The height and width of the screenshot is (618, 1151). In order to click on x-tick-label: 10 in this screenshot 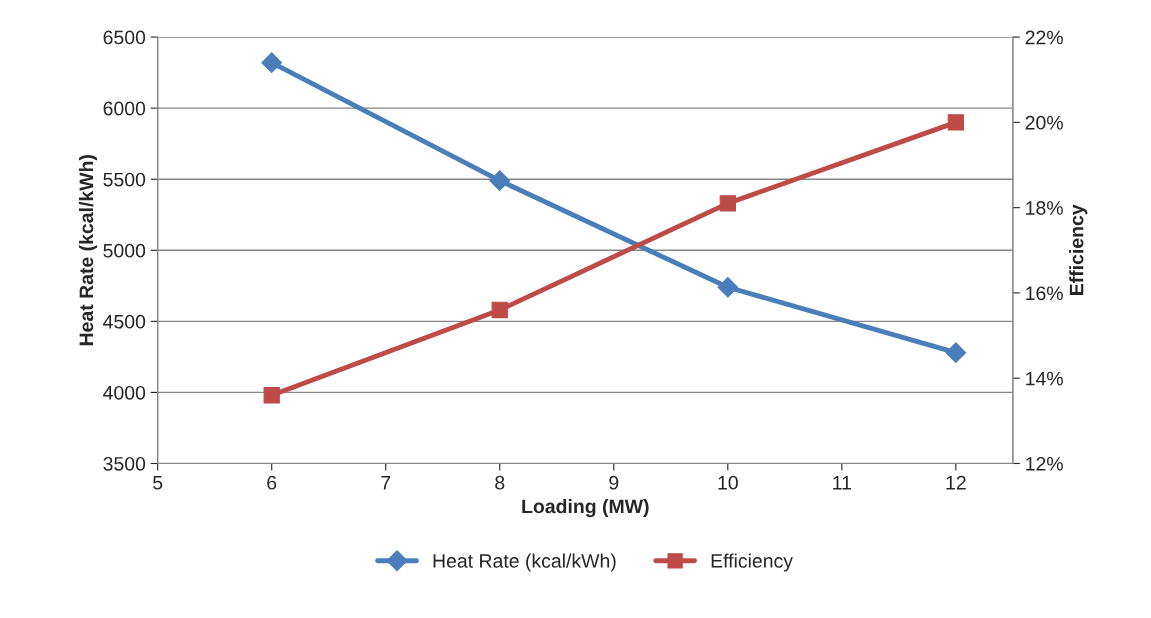, I will do `click(728, 482)`.